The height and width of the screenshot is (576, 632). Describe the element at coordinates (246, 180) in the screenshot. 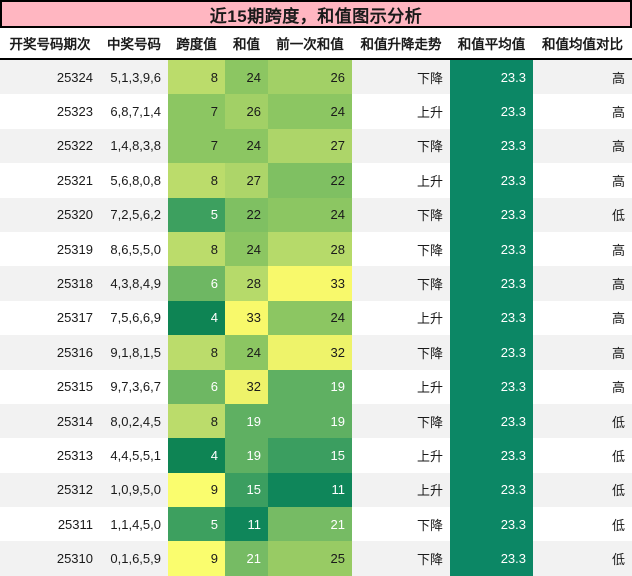

I see `cell-sum: 27` at that location.